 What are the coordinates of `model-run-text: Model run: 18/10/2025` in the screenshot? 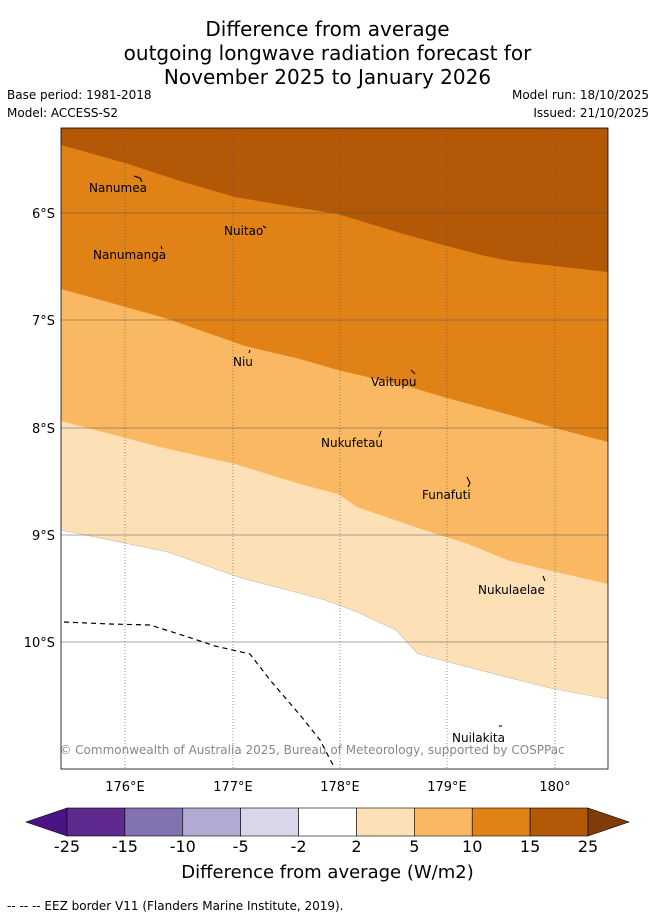 It's located at (580, 95).